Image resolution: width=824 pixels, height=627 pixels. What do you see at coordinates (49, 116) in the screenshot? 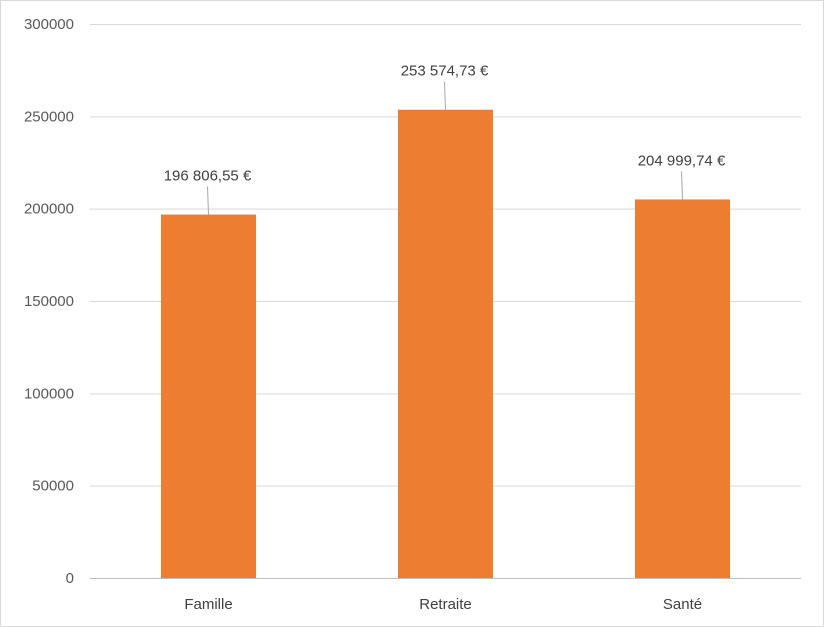
I see `y-tick-label: 250000` at bounding box center [49, 116].